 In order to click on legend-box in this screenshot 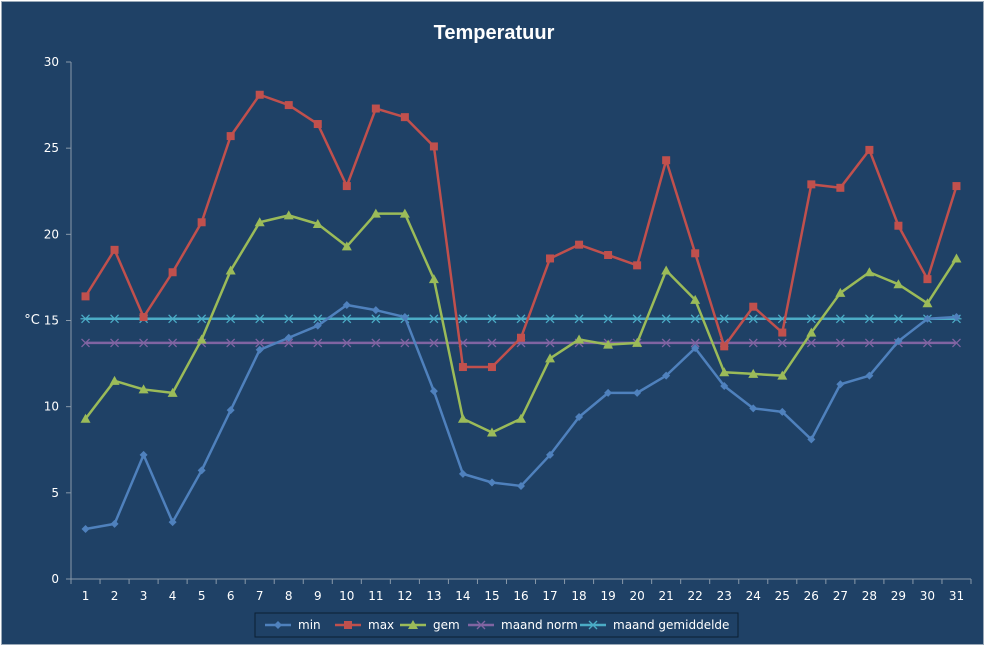, I will do `click(496, 625)`.